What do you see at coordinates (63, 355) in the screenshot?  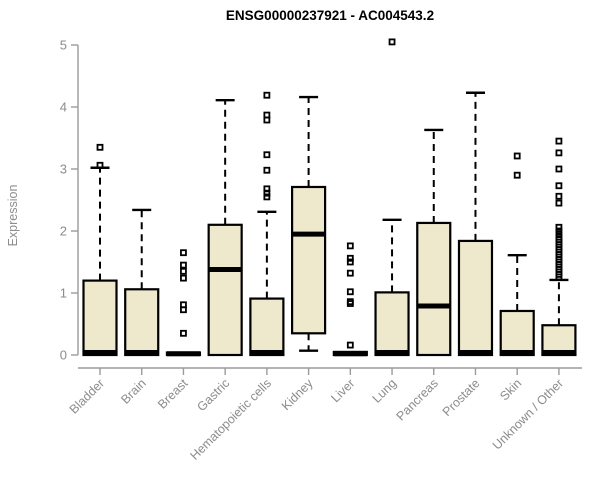 I see `y-tick-label-0: 0` at bounding box center [63, 355].